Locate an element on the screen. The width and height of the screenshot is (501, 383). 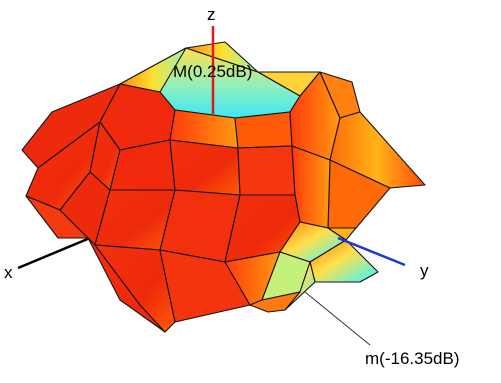
y-axis is located at coordinates (371, 251).